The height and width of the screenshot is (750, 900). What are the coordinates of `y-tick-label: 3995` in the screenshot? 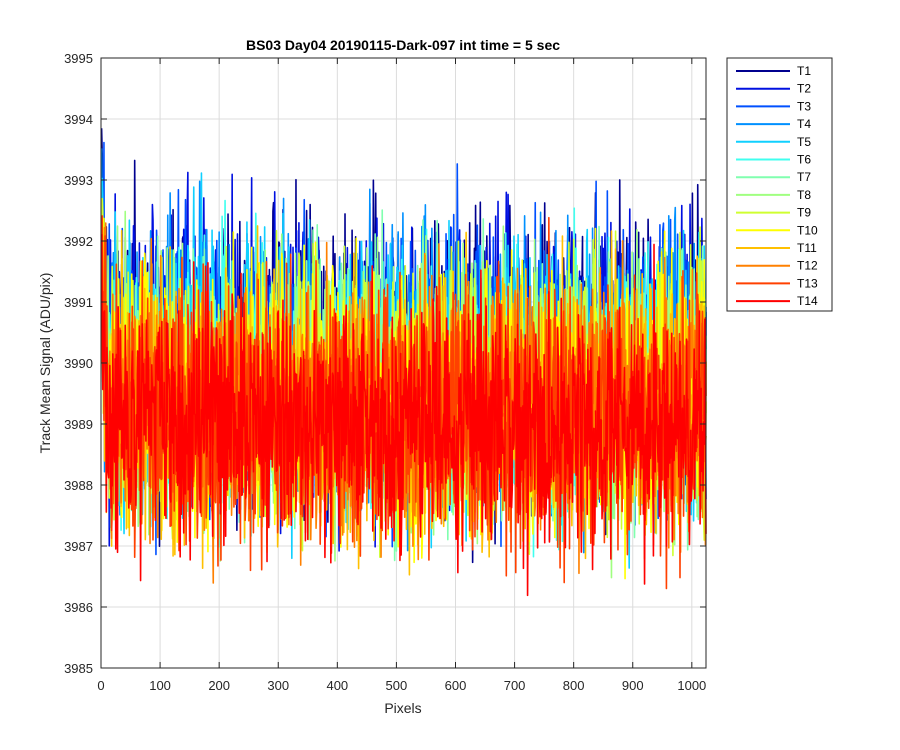 It's located at (78, 58).